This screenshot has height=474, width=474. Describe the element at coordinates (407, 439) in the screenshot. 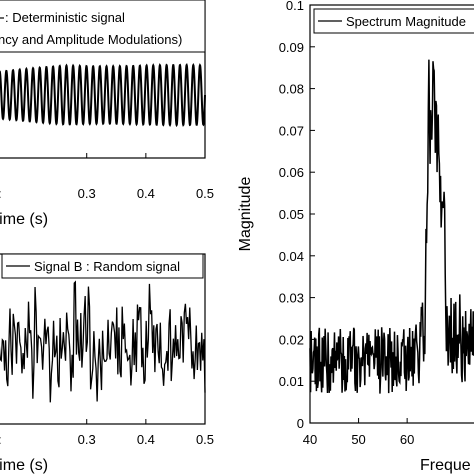

I see `right-x-tick-label-2: 60` at that location.